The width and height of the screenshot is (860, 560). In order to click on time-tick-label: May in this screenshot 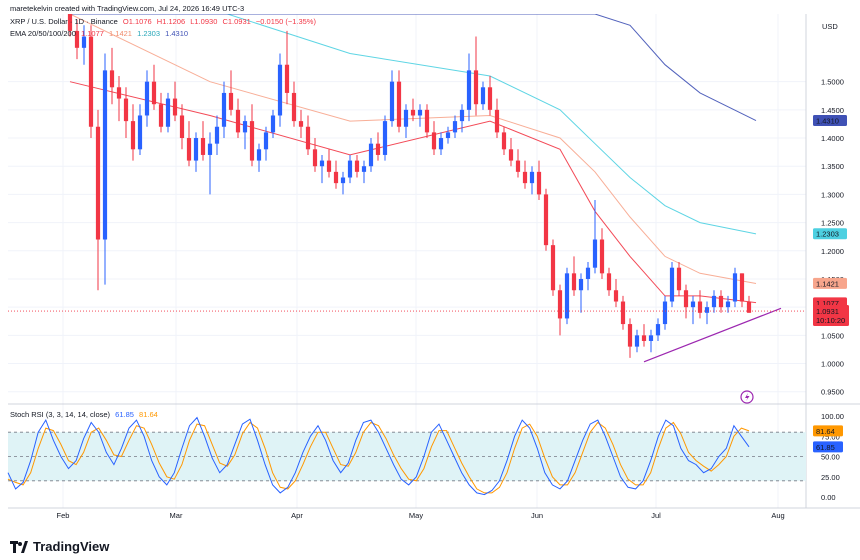, I will do `click(416, 515)`.